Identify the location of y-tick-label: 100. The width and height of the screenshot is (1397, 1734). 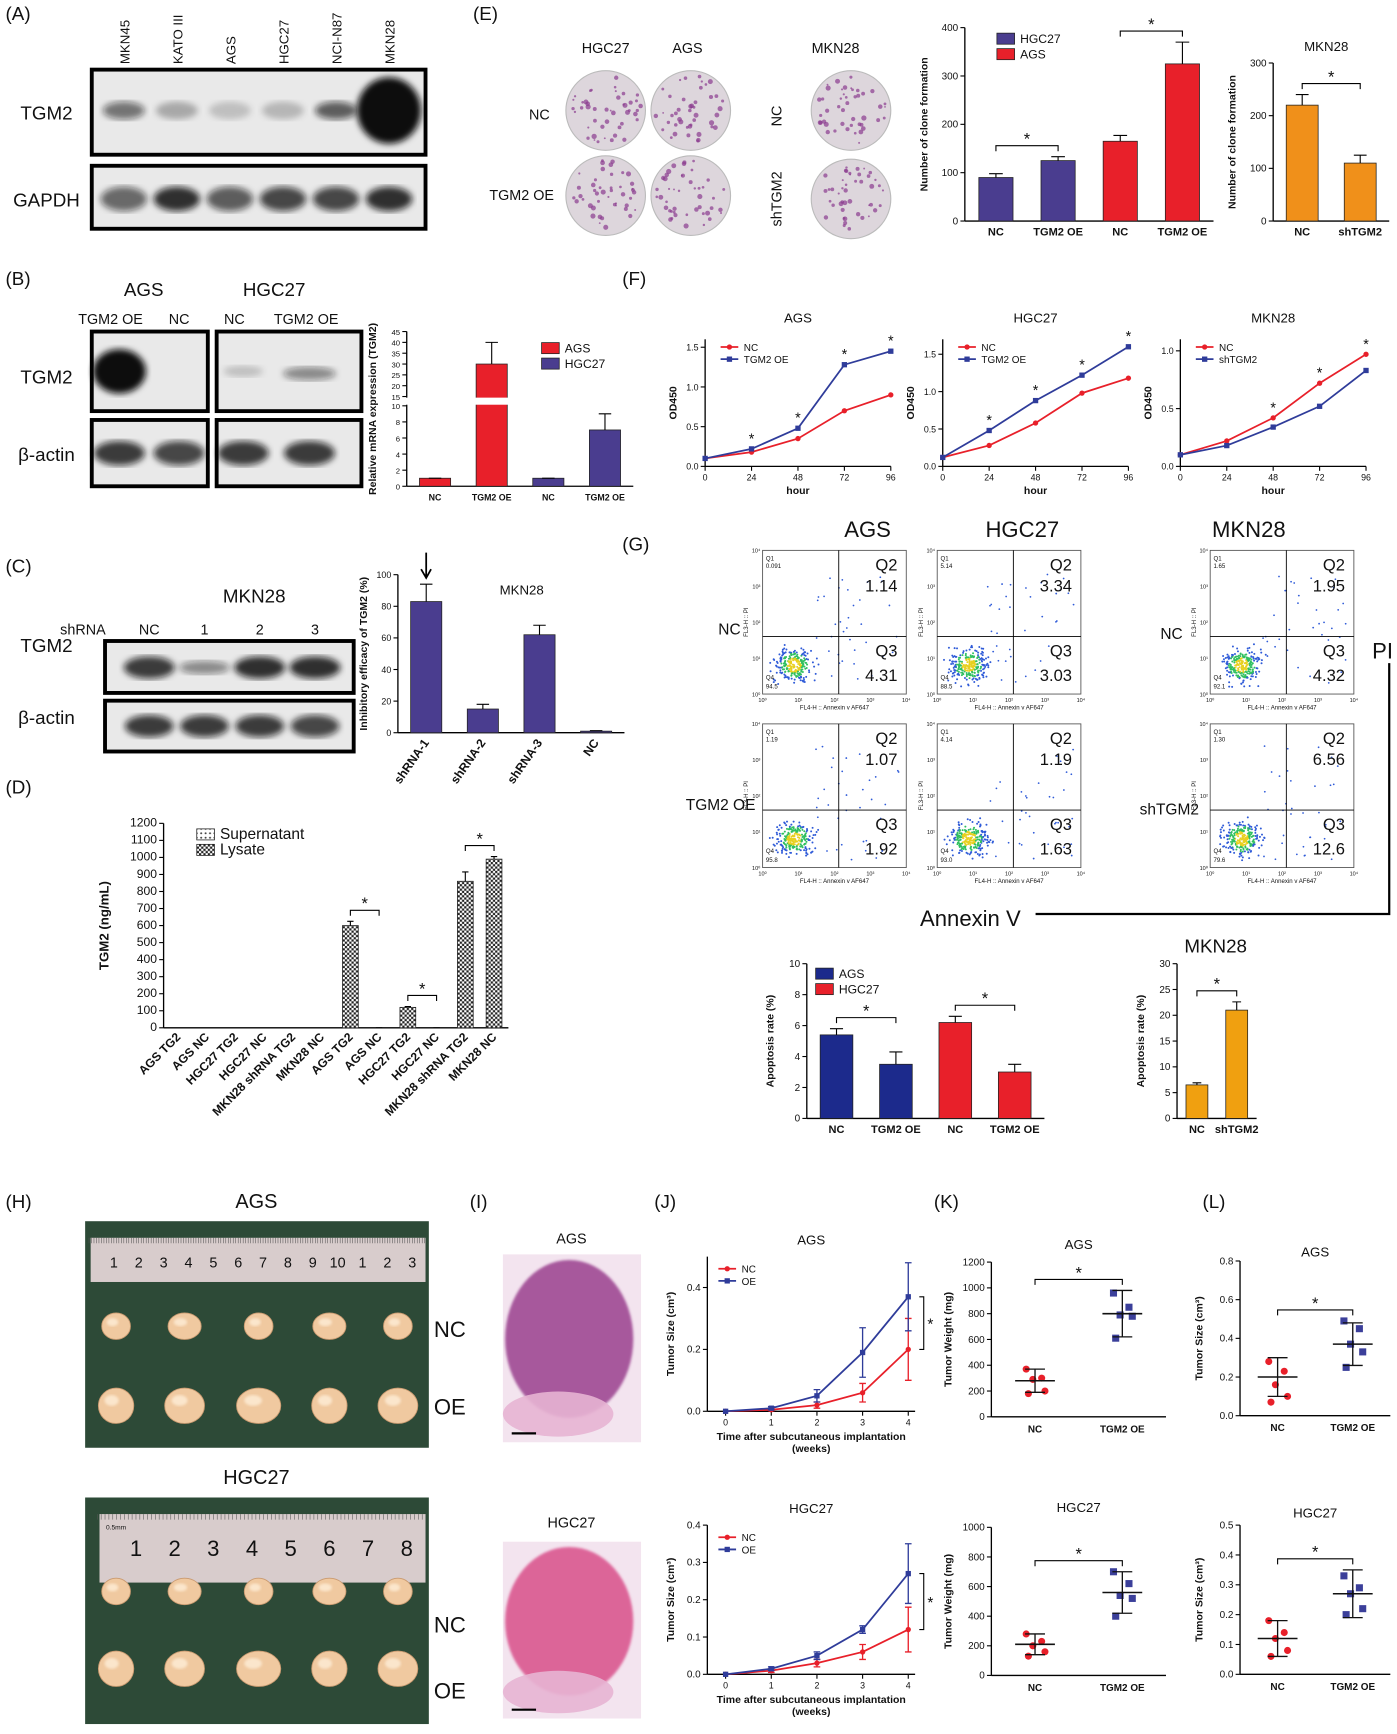
(384, 575).